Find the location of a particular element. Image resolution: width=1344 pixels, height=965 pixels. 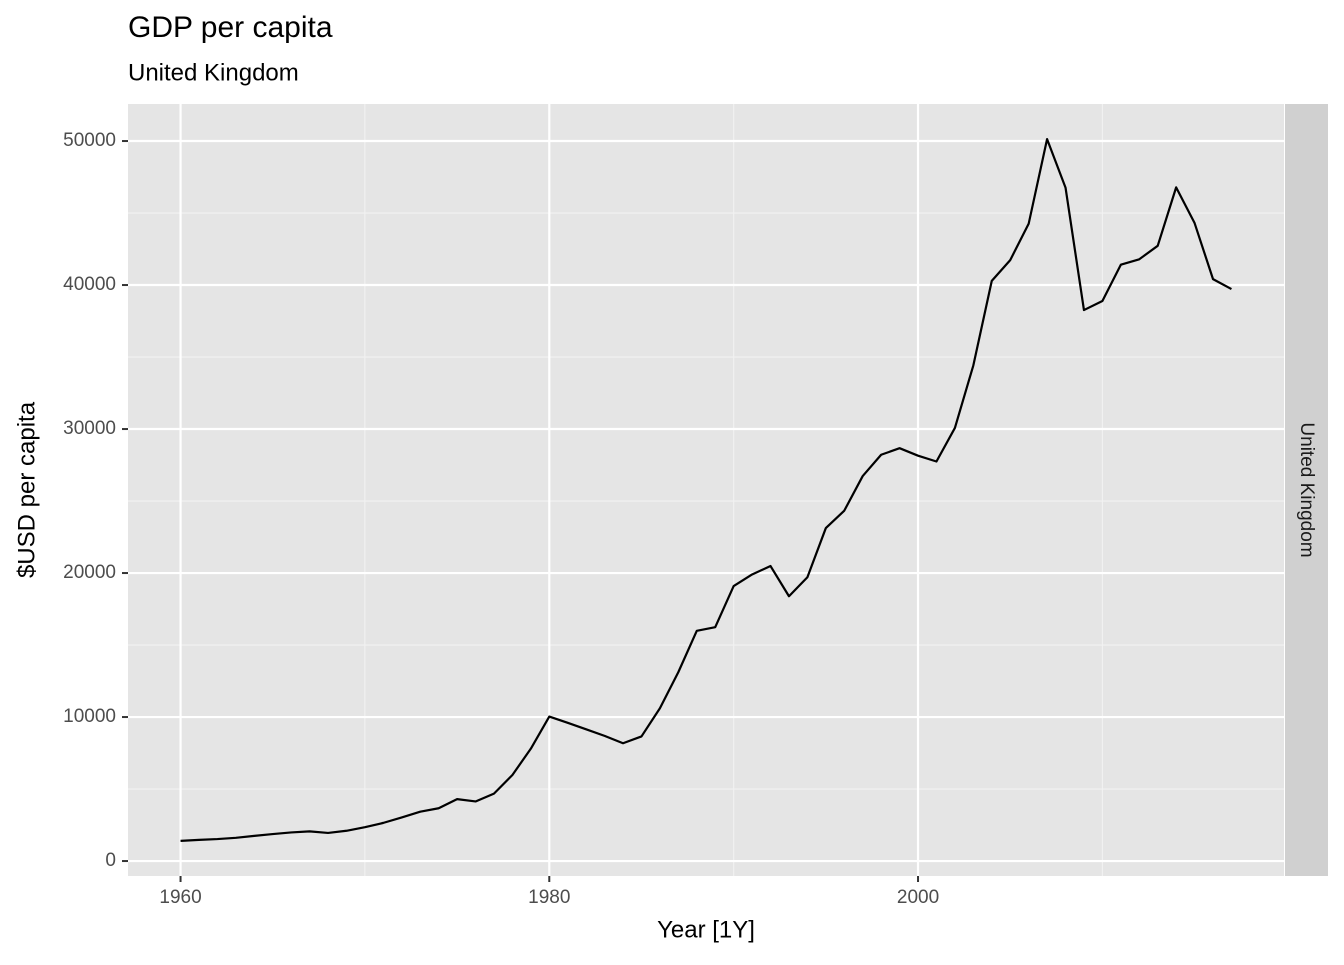

facet-strip is located at coordinates (1306, 490).